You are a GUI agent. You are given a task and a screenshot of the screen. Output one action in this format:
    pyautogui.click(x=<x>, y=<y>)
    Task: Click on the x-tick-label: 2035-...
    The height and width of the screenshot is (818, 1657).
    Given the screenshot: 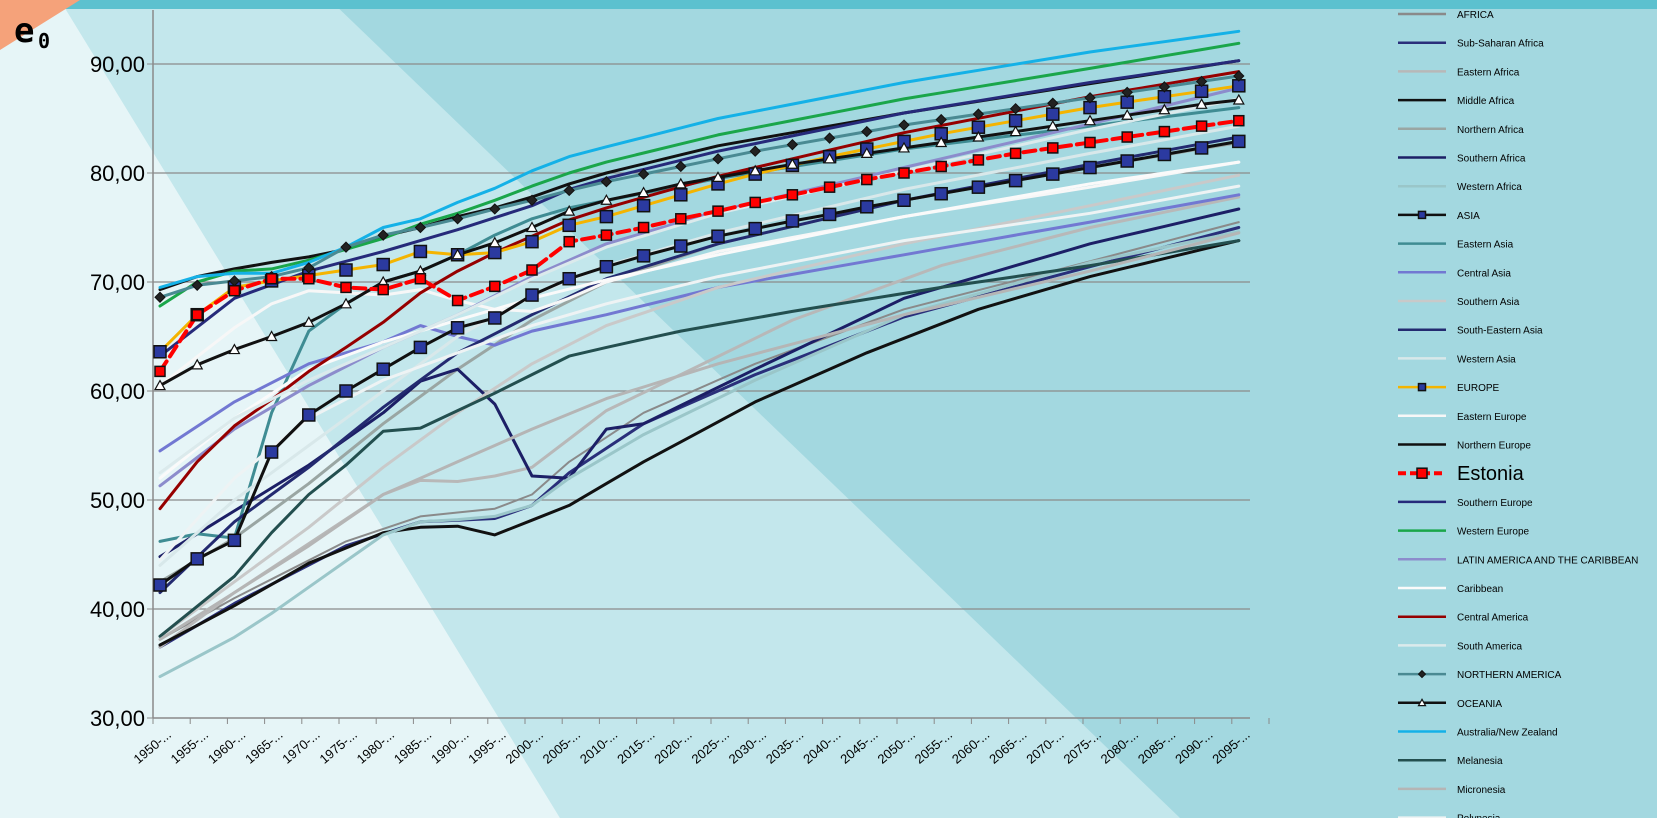 What is the action you would take?
    pyautogui.click(x=784, y=747)
    